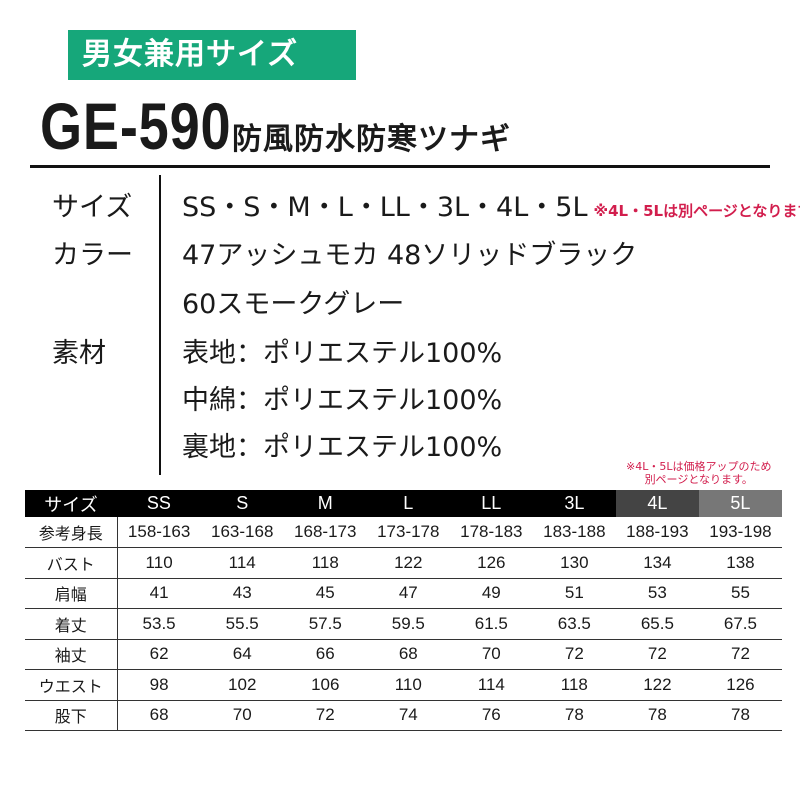 The height and width of the screenshot is (800, 800). I want to click on row-label: 着丈, so click(71, 624).